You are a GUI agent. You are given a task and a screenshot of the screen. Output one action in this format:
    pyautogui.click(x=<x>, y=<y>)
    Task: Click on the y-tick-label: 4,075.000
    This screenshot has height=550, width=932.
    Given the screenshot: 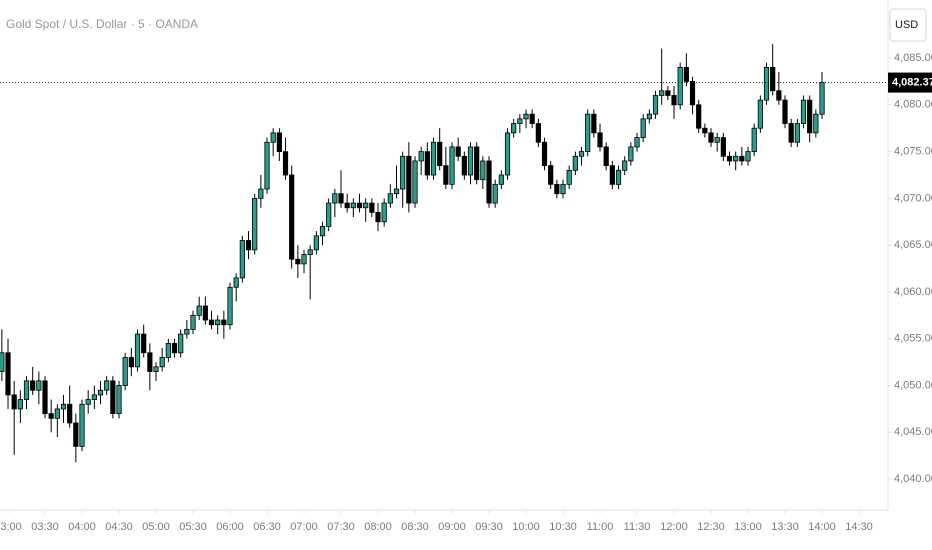 What is the action you would take?
    pyautogui.click(x=913, y=152)
    